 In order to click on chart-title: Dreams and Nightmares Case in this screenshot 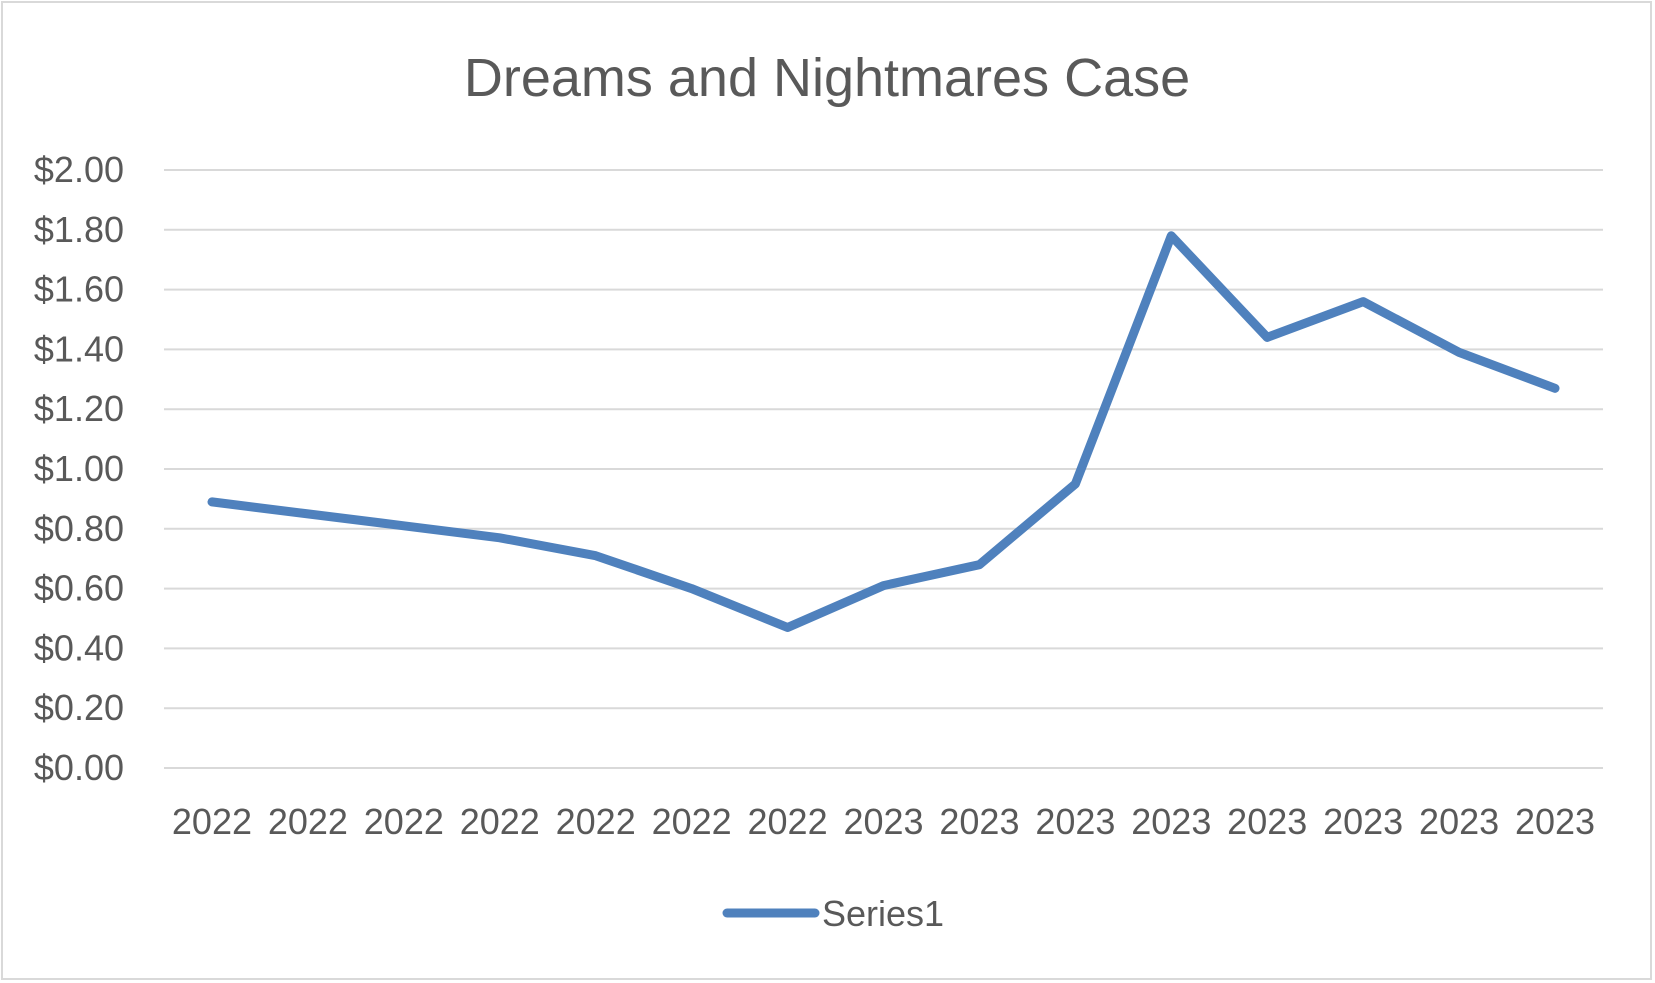, I will do `click(827, 78)`.